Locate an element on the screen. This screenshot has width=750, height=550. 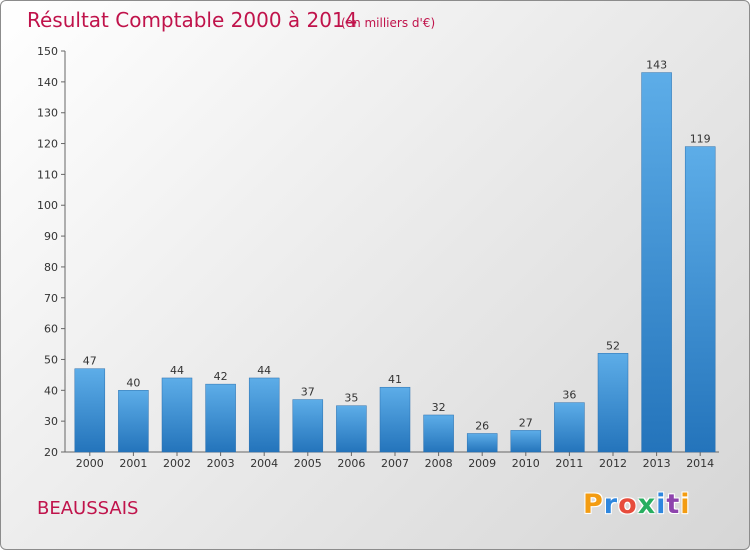
data-label-2003: 42 is located at coordinates (221, 376).